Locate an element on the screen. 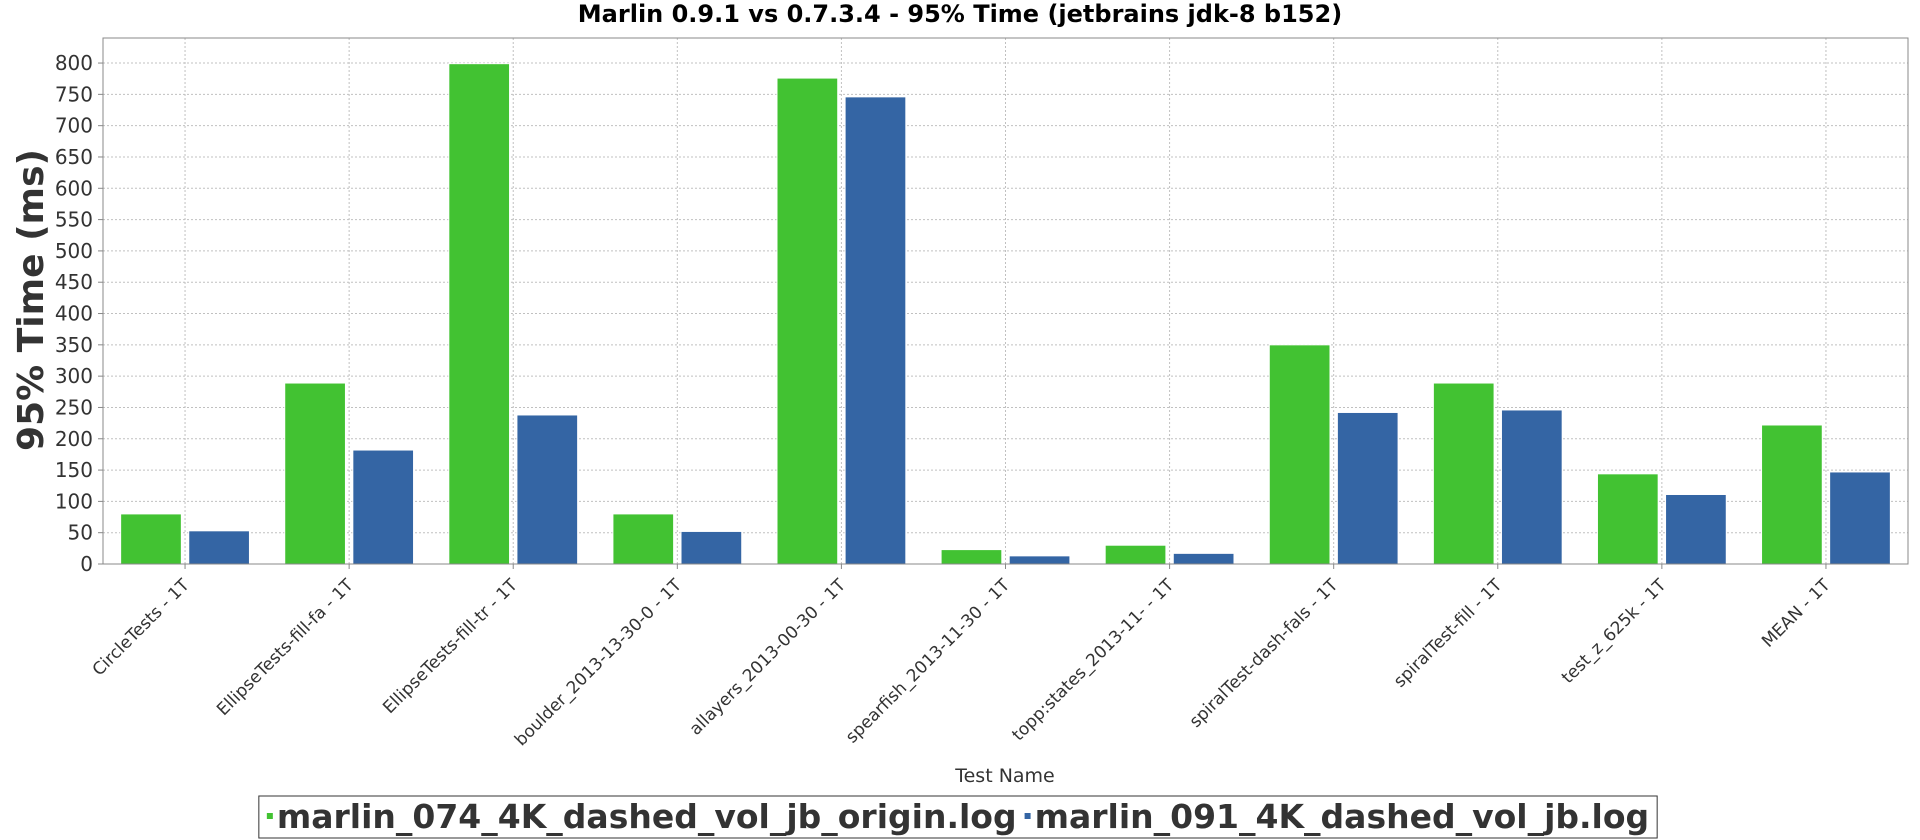  x-tick-label: test_z_625k - 1T is located at coordinates (1614, 631).